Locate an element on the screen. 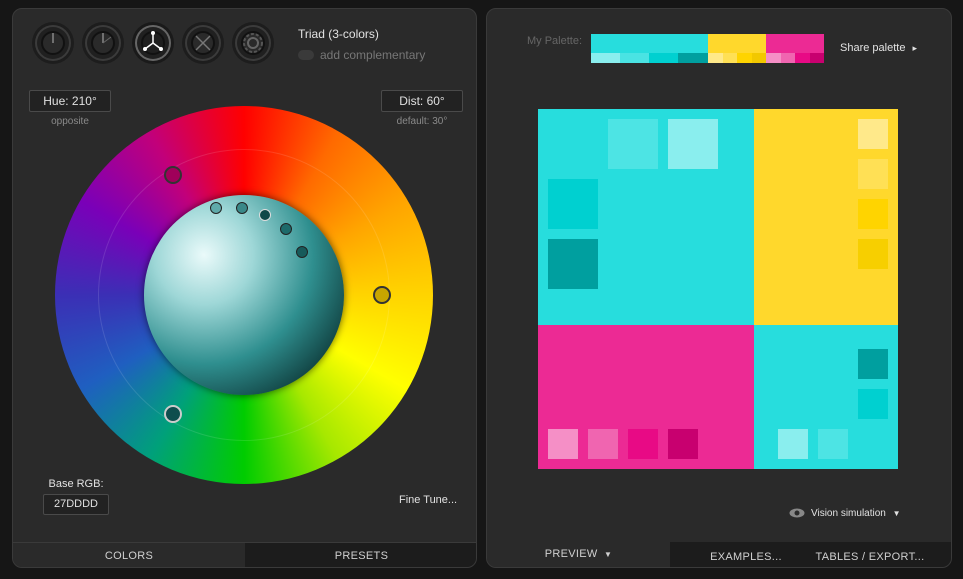 The height and width of the screenshot is (579, 963). hue-handle-magenta is located at coordinates (173, 175).